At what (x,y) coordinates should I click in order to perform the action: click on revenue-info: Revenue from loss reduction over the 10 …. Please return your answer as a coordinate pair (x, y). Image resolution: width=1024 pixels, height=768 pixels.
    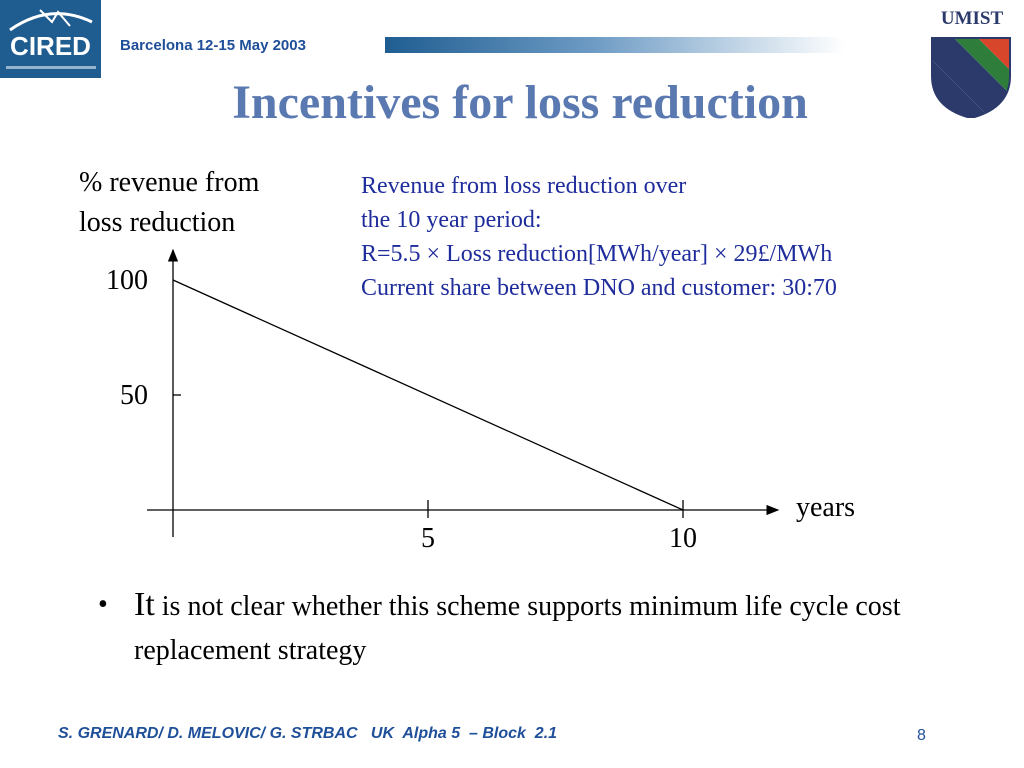
    Looking at the image, I should click on (599, 237).